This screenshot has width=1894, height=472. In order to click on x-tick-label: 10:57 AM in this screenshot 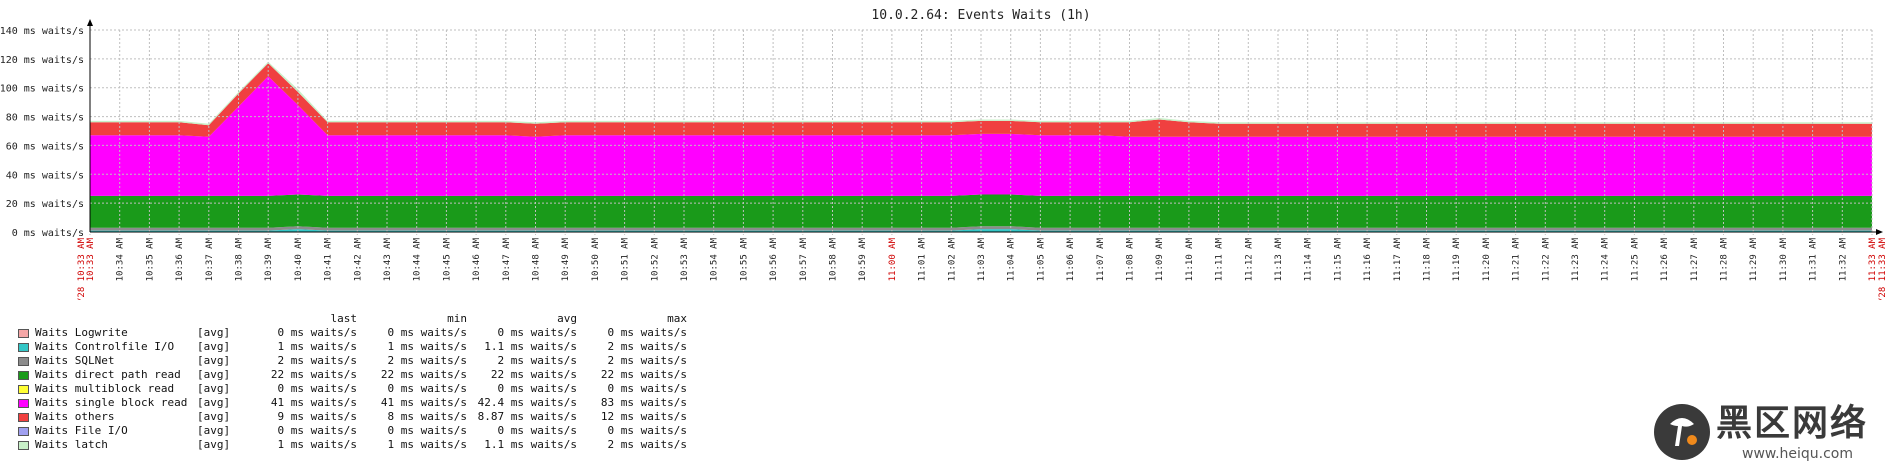, I will do `click(804, 259)`.